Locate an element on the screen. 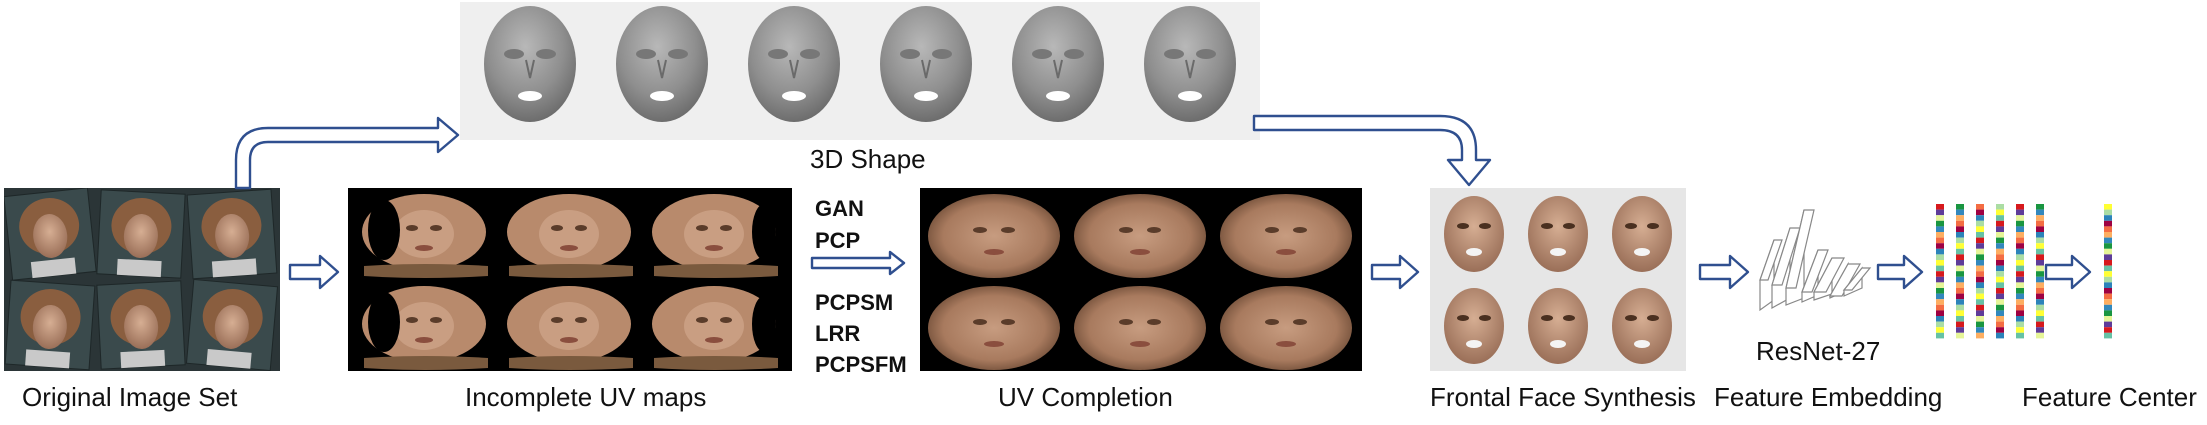 The image size is (2207, 425). arrow-resnet-to-embedding is located at coordinates (1900, 272).